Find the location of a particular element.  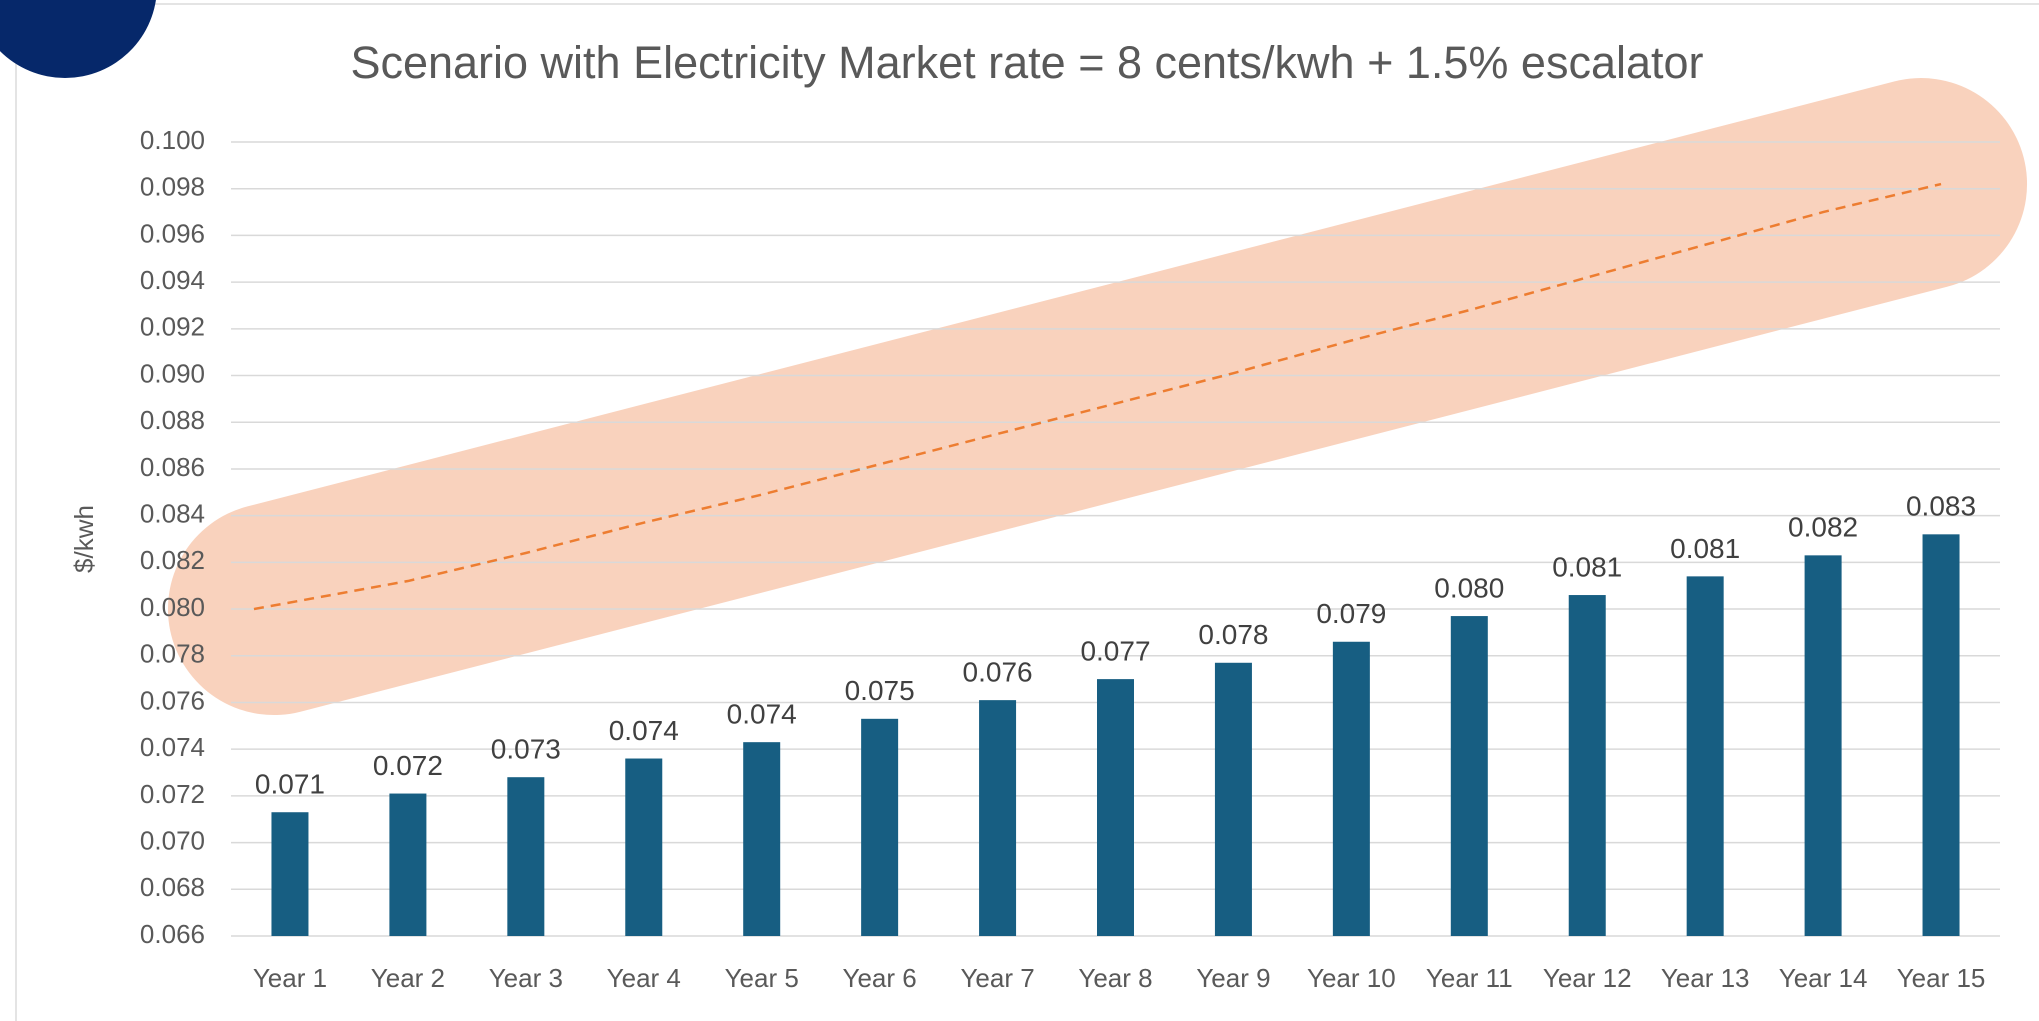

data-label: 0.082 is located at coordinates (1823, 527).